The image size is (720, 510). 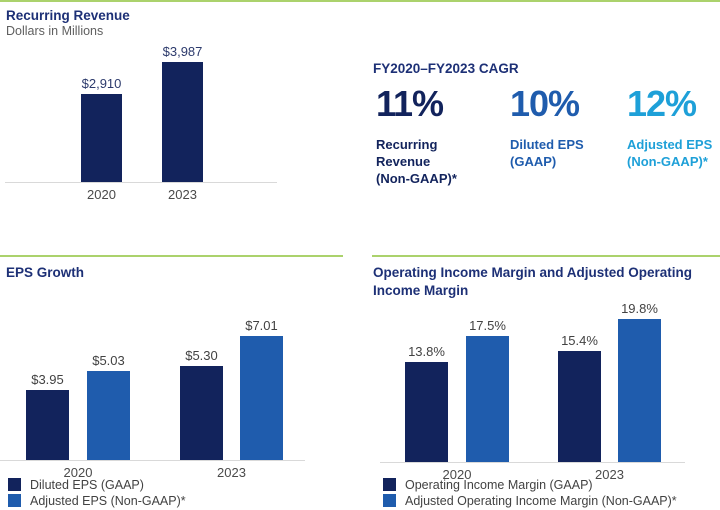 I want to click on cagr-stat-value: 12%, so click(x=662, y=103).